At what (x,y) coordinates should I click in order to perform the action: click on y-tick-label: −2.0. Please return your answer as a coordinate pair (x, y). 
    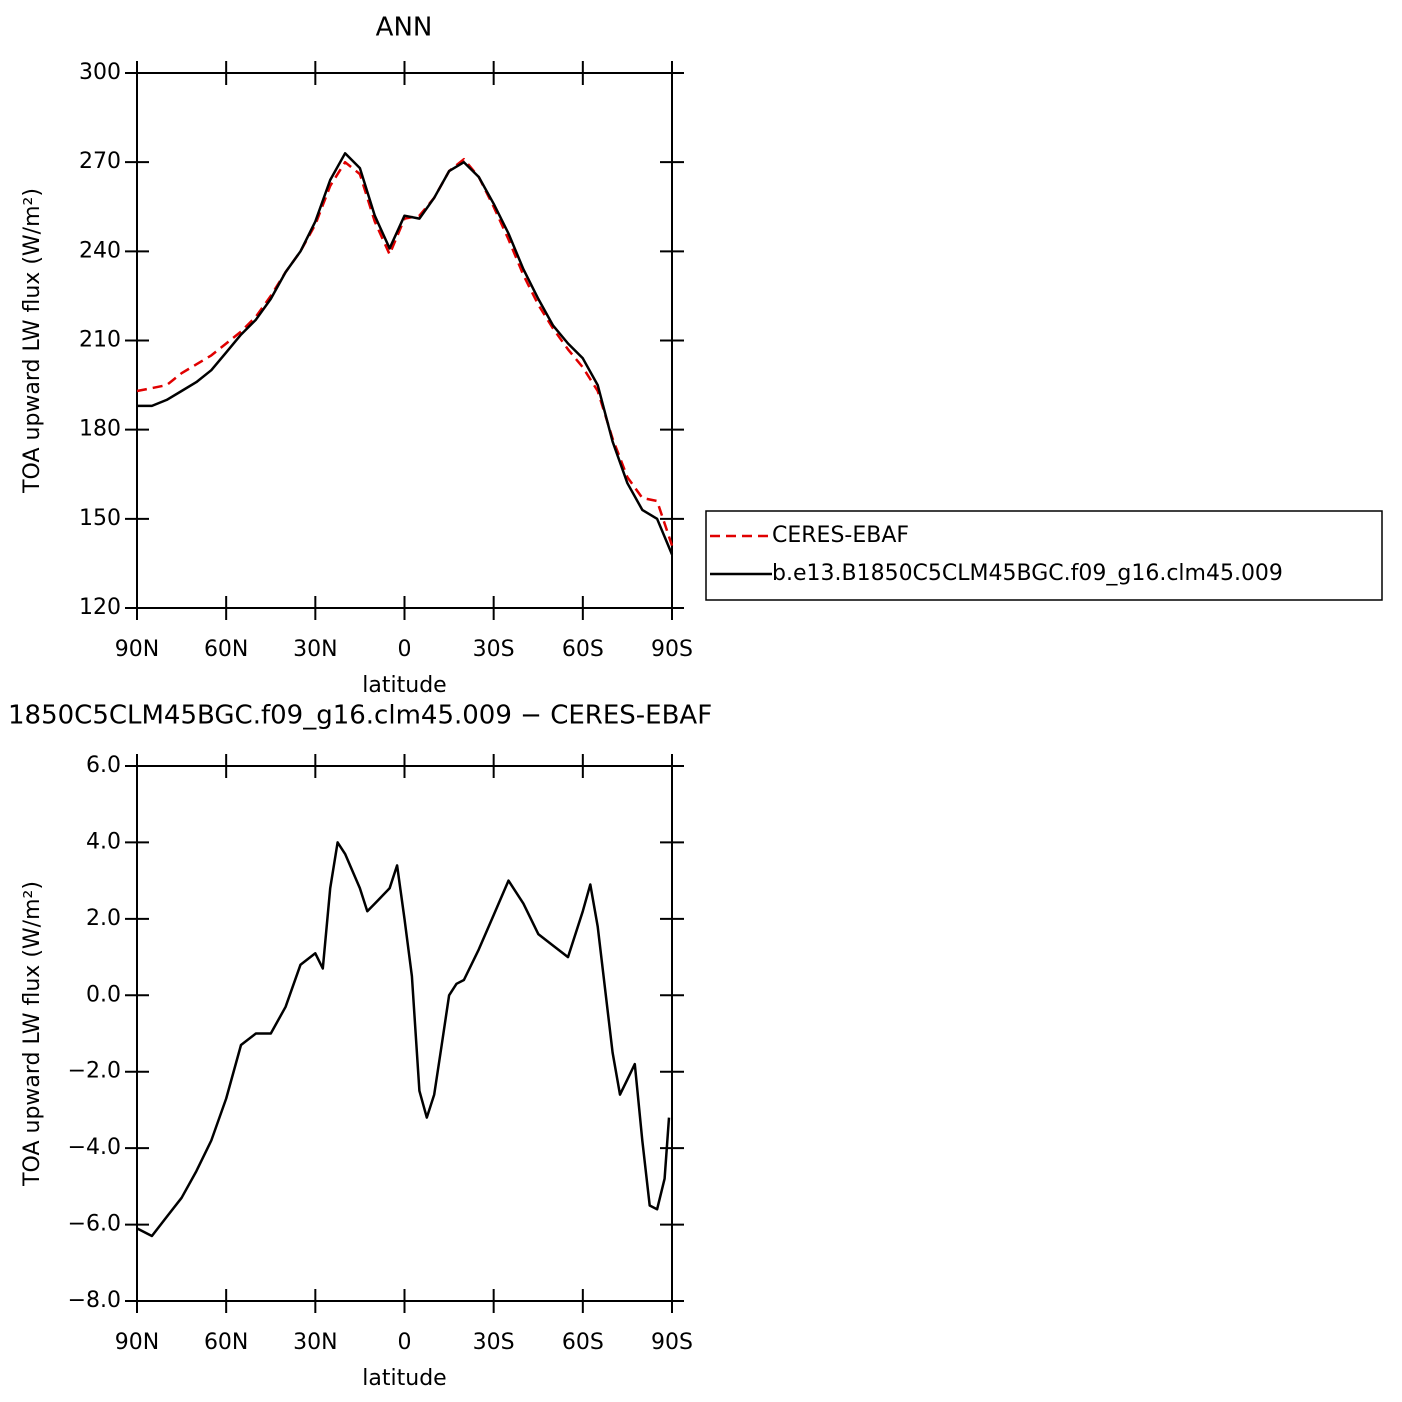
    Looking at the image, I should click on (94, 1071).